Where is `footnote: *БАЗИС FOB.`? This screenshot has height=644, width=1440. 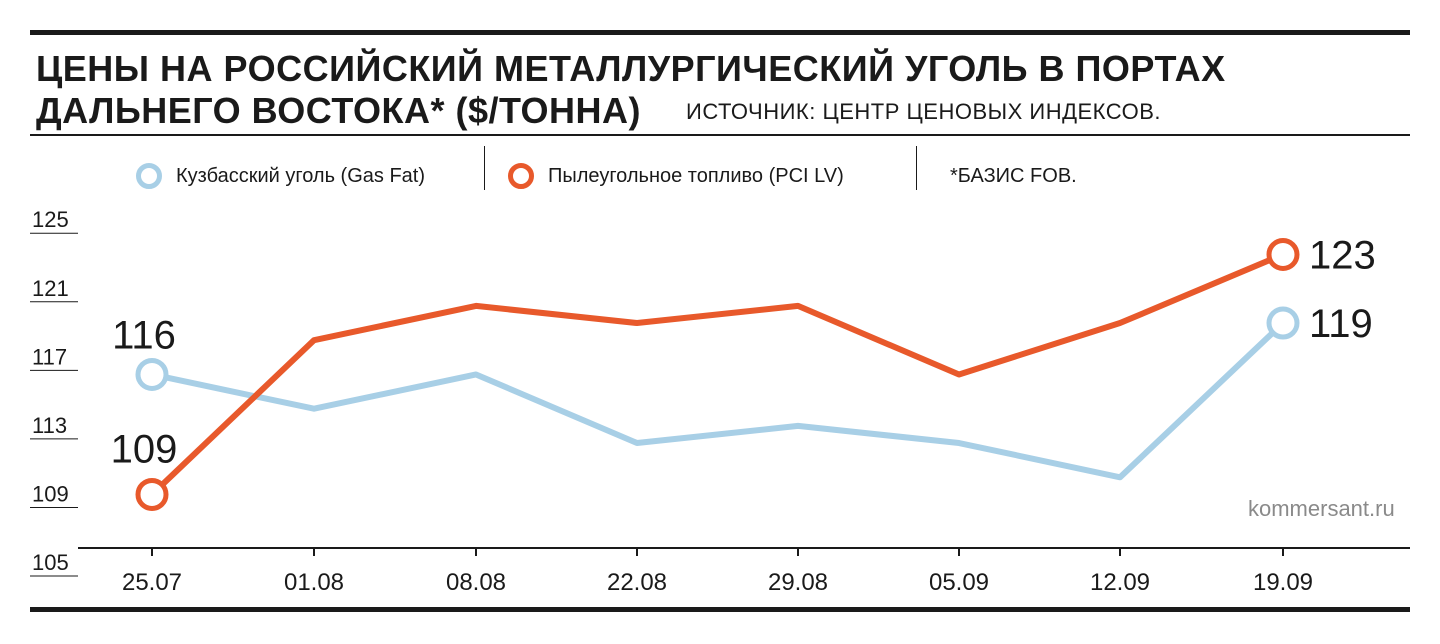 footnote: *БАЗИС FOB. is located at coordinates (1013, 176).